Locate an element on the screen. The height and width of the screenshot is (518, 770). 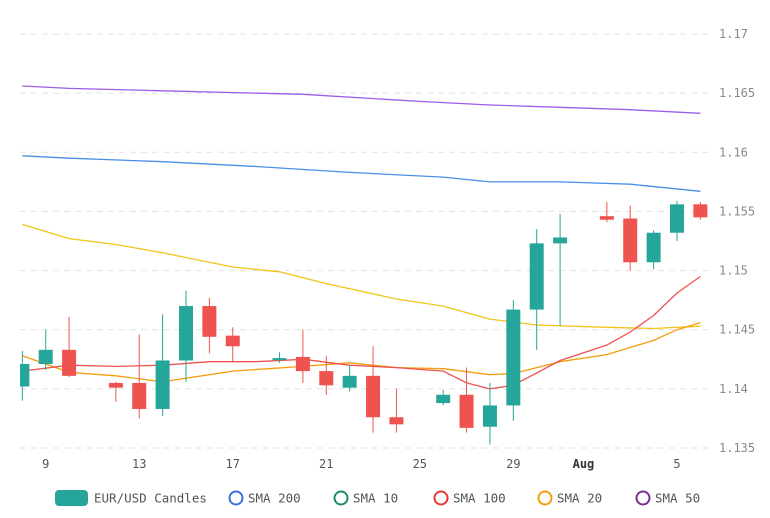
y-tick-label: 1.145 is located at coordinates (737, 330).